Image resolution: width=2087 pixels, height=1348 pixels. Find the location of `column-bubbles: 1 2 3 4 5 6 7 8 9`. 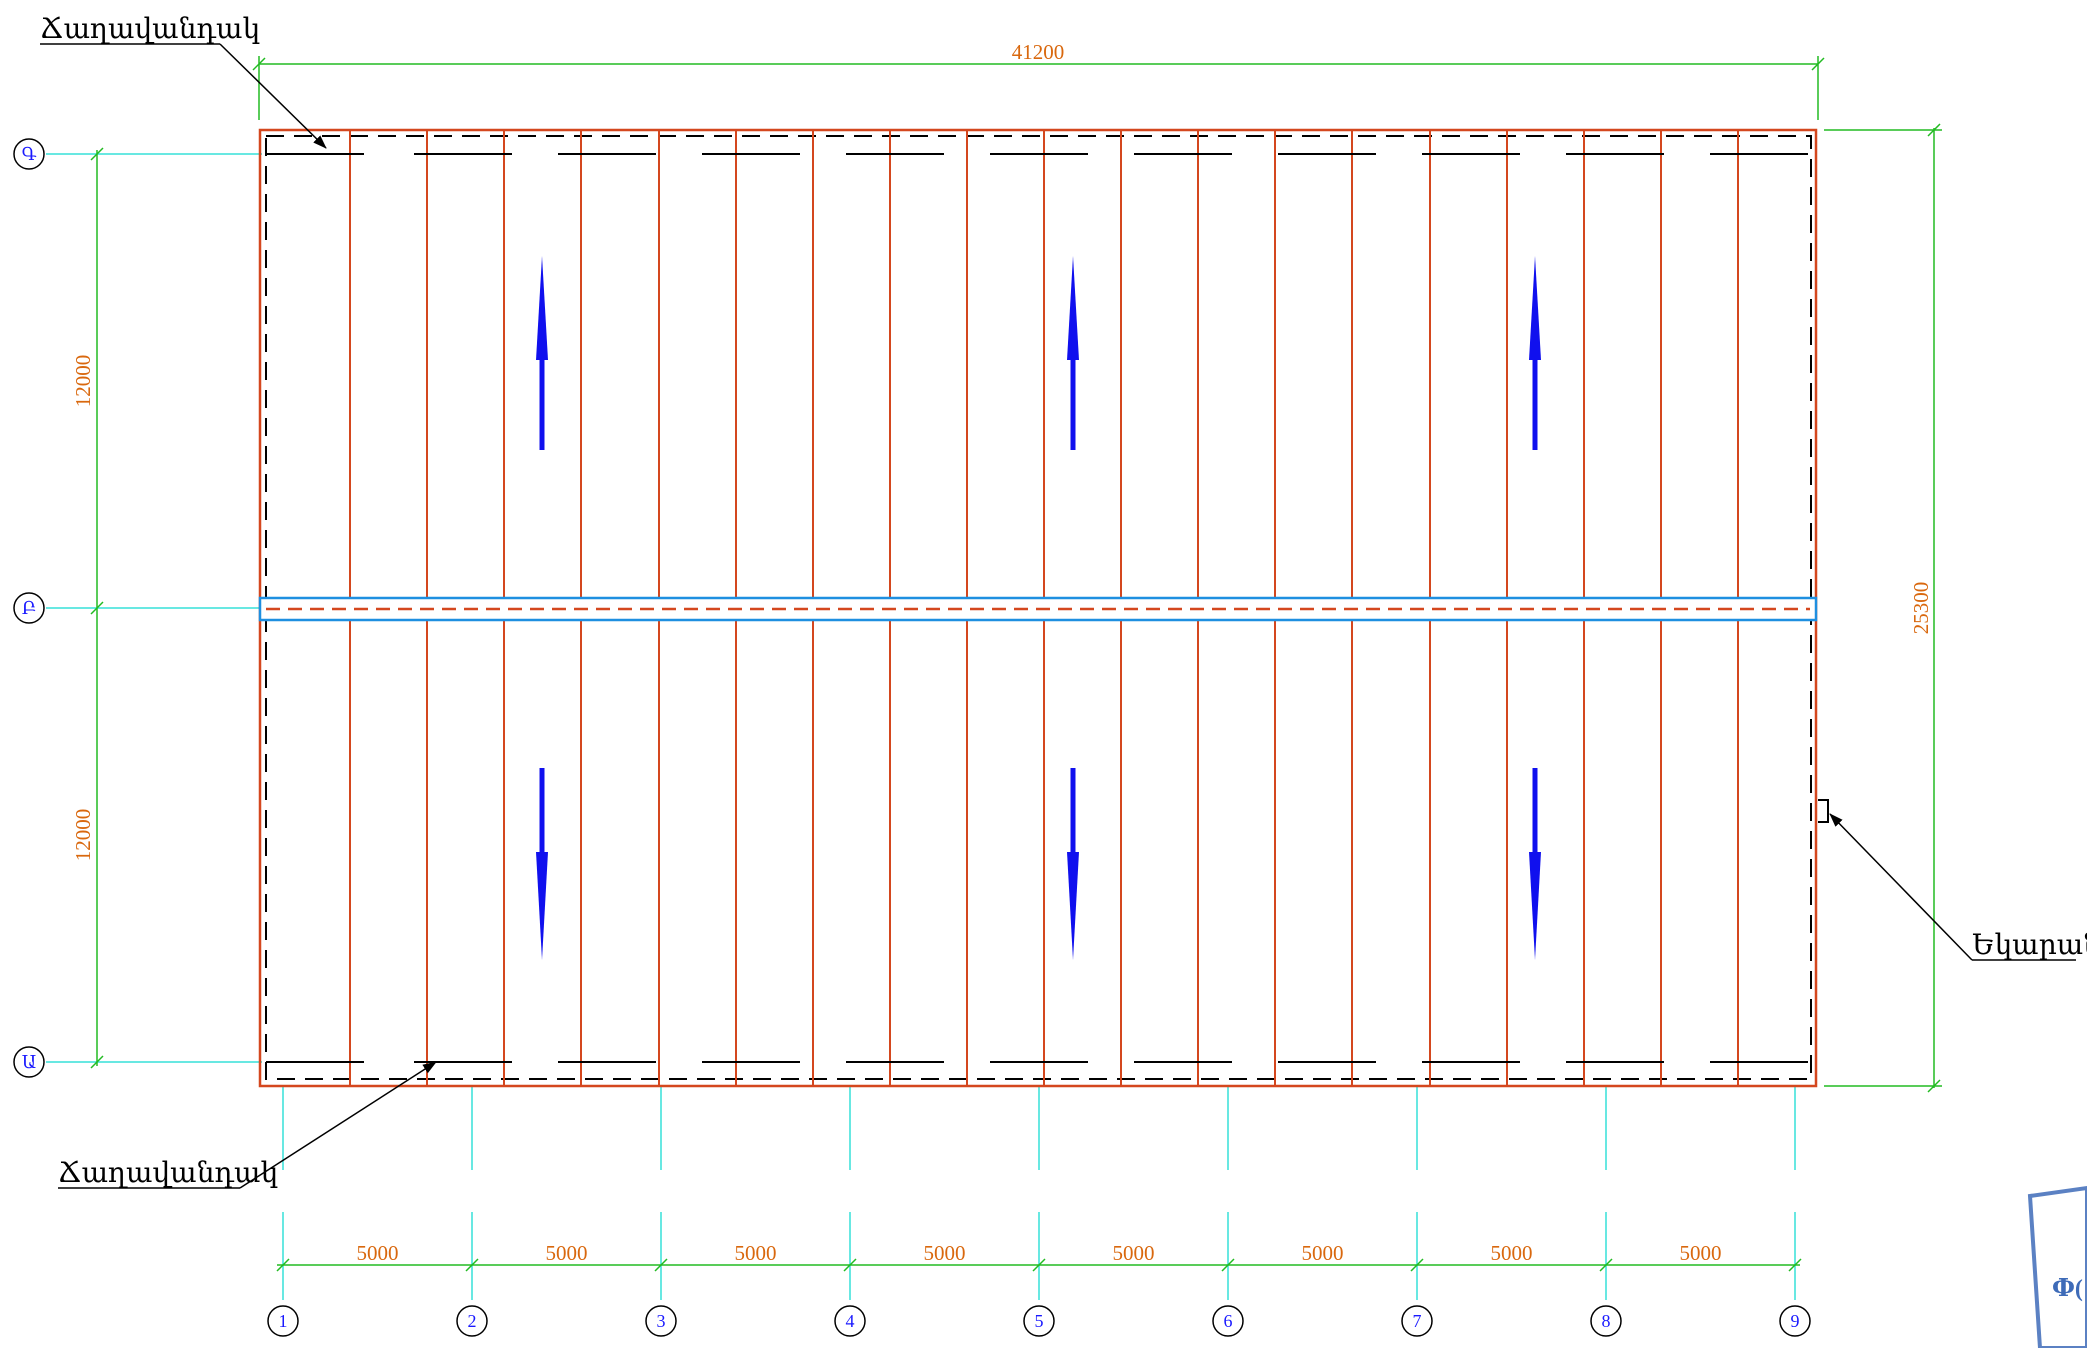

column-bubbles: 1 2 3 4 5 6 7 8 9 is located at coordinates (1039, 1321).